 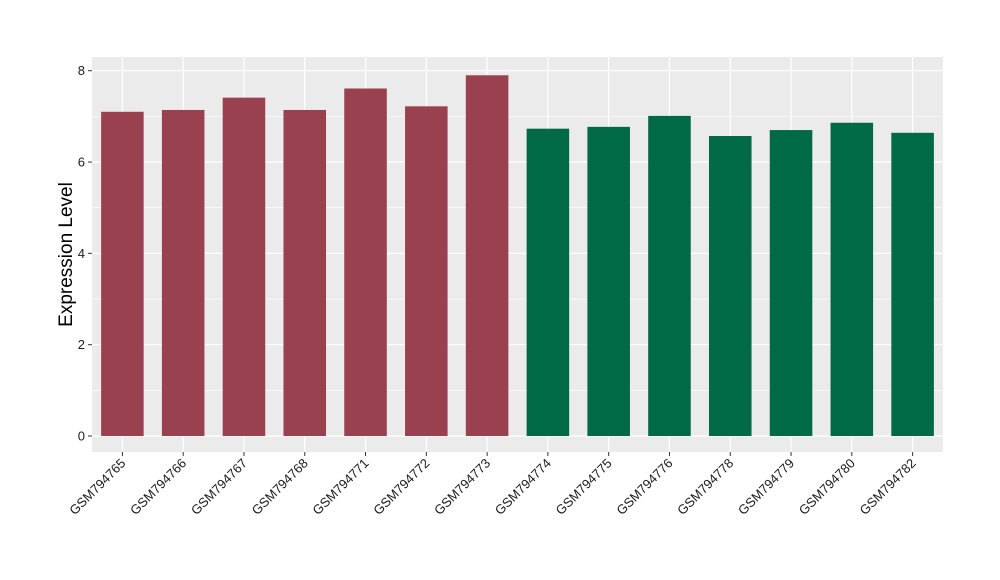 What do you see at coordinates (81, 162) in the screenshot?
I see `y-tick-label: 6` at bounding box center [81, 162].